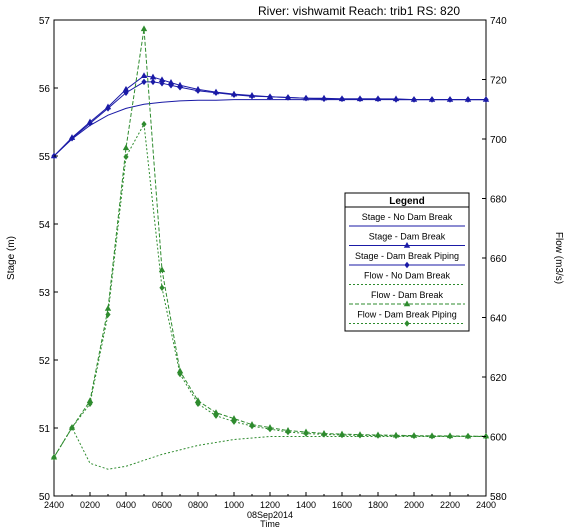 The image size is (567, 532). I want to click on x-axis-label: Time, so click(270, 524).